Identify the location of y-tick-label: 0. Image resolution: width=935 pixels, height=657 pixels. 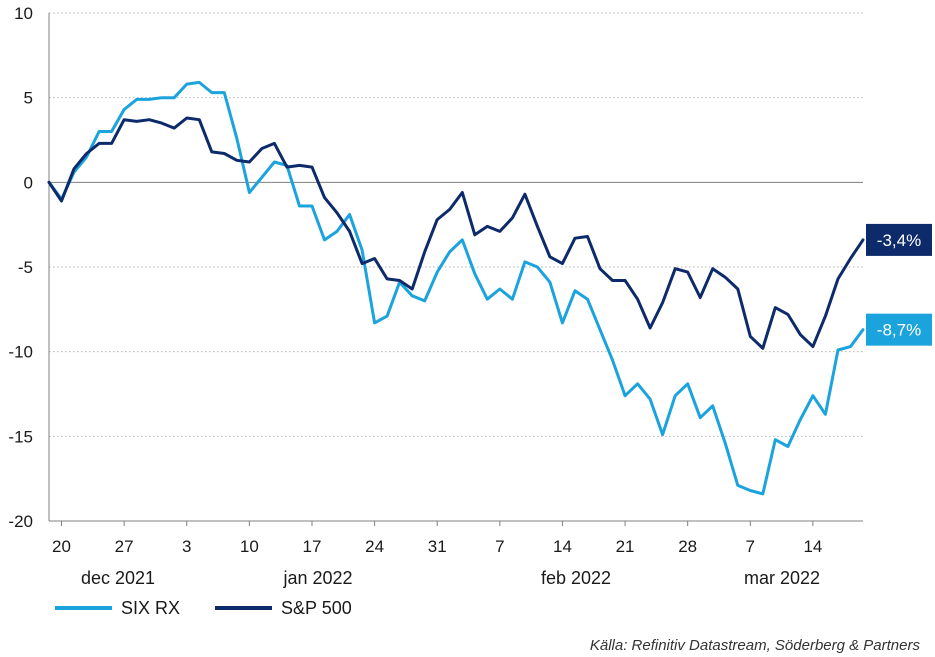
(28, 182).